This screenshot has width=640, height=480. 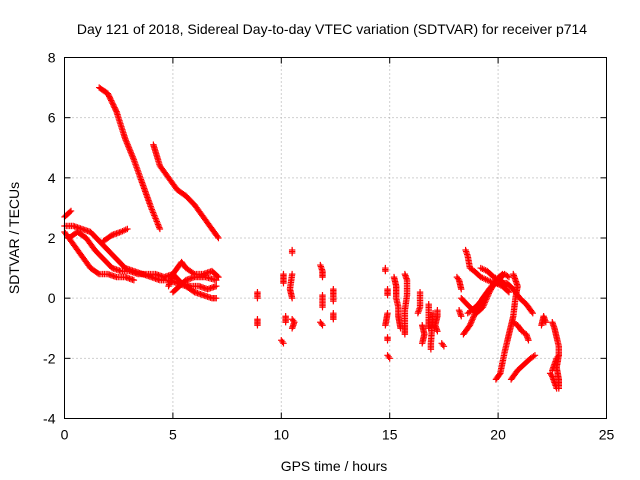 What do you see at coordinates (99, 256) in the screenshot?
I see `series-arc5` at bounding box center [99, 256].